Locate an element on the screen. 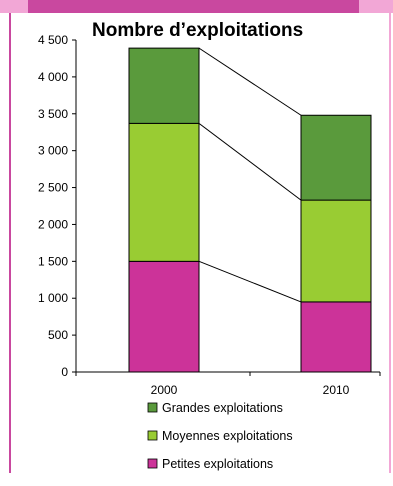 This screenshot has height=486, width=393. header-band is located at coordinates (196, 6).